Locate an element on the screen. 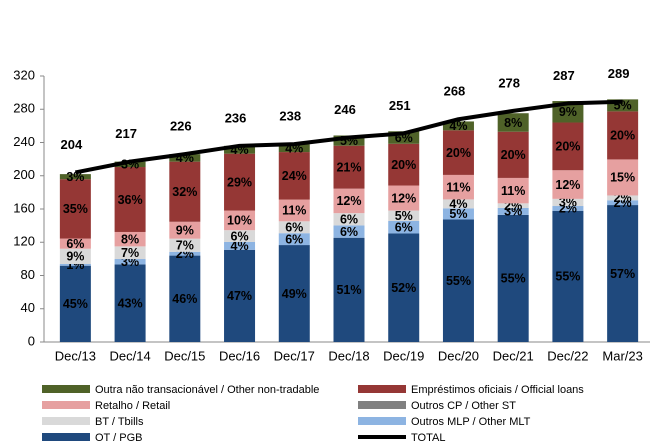 The image size is (660, 442). legend-label: TOTAL is located at coordinates (428, 437).